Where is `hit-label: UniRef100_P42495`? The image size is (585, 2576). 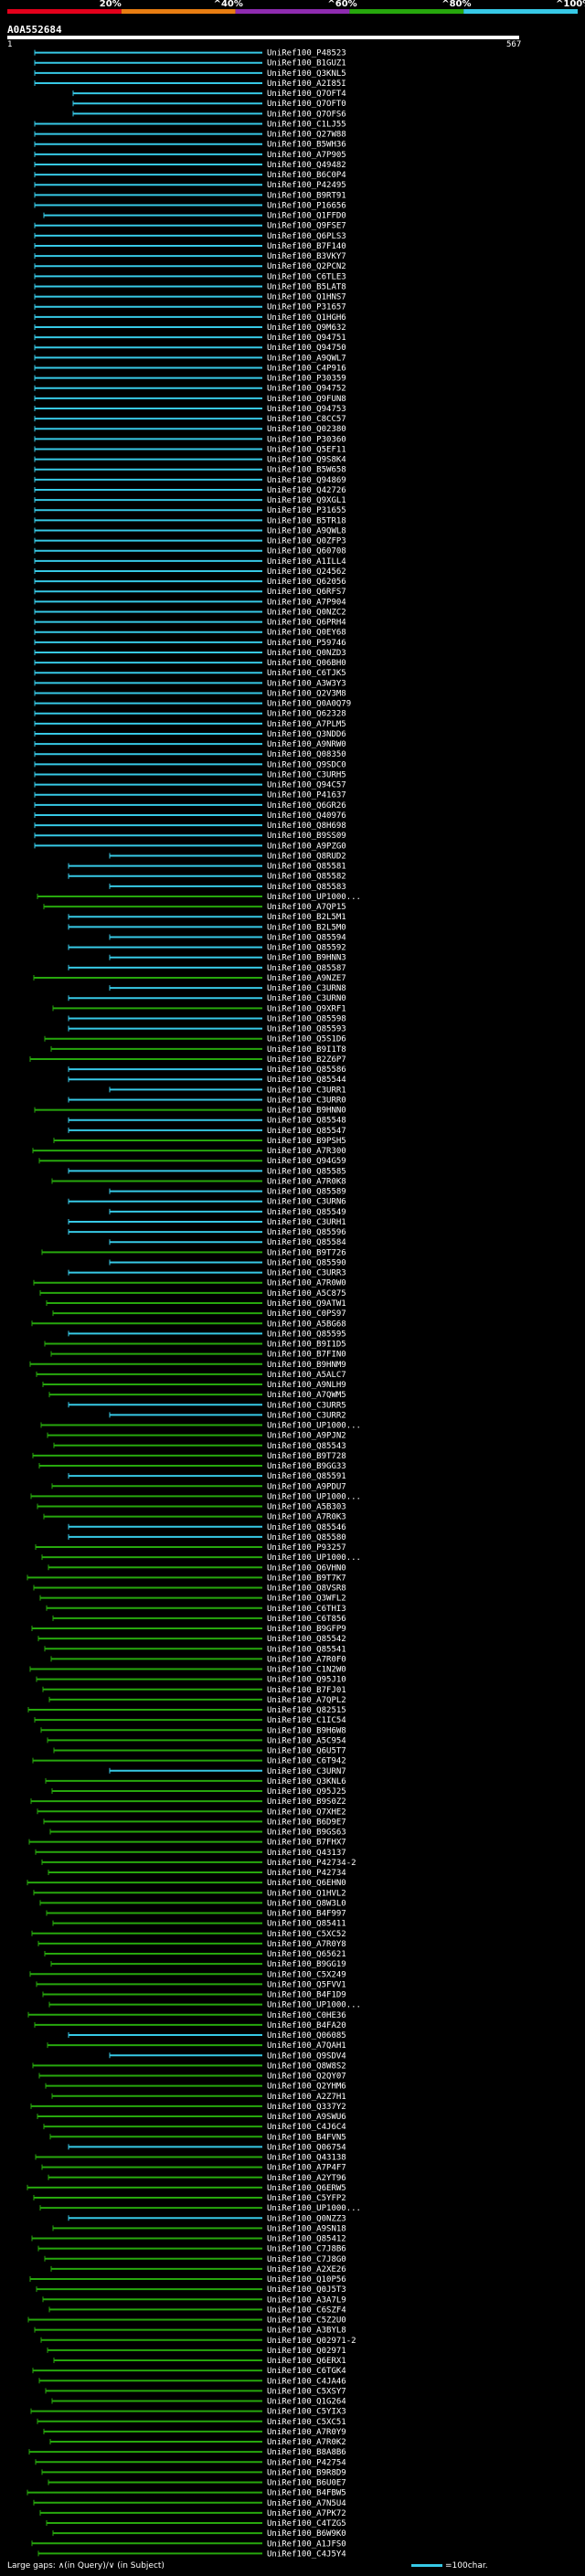 hit-label: UniRef100_P42495 is located at coordinates (307, 185).